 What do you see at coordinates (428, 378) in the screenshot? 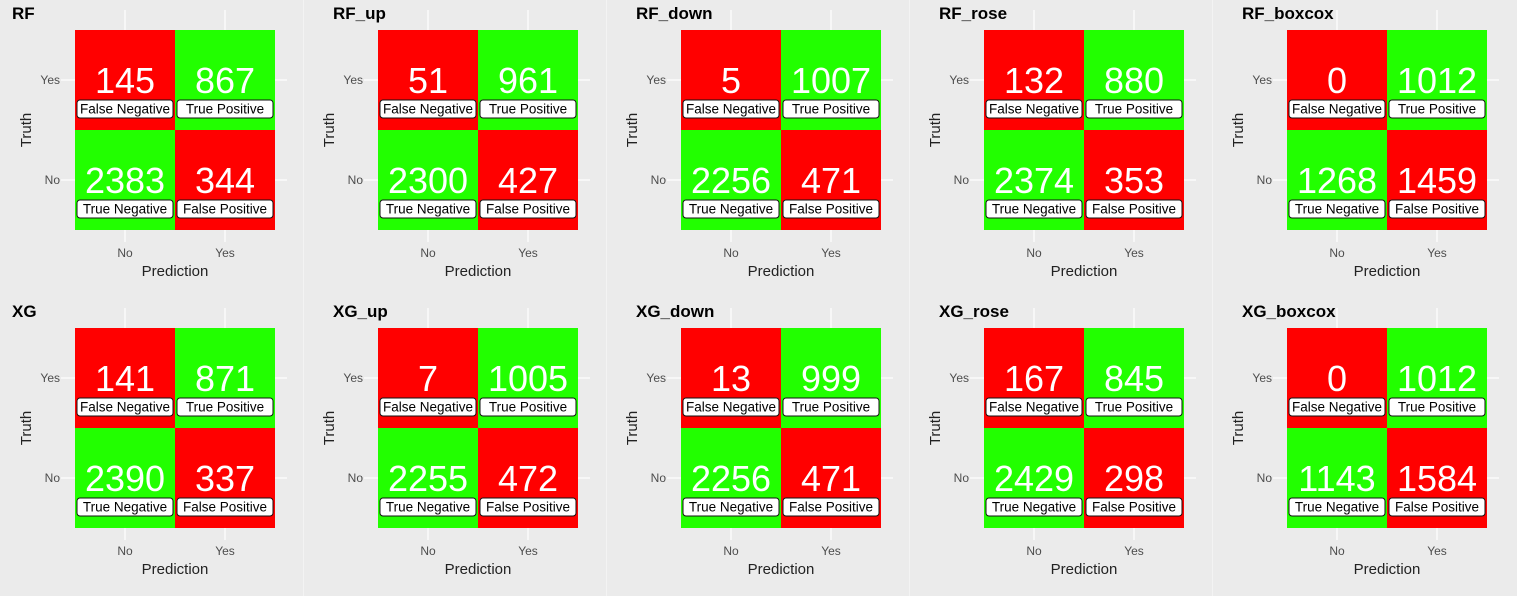
I see `cell-count-fn: 7` at bounding box center [428, 378].